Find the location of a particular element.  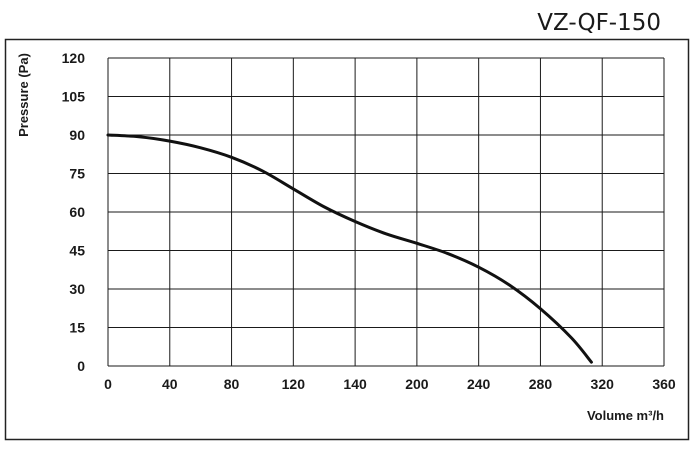

y-tick-label: 75 is located at coordinates (77, 174).